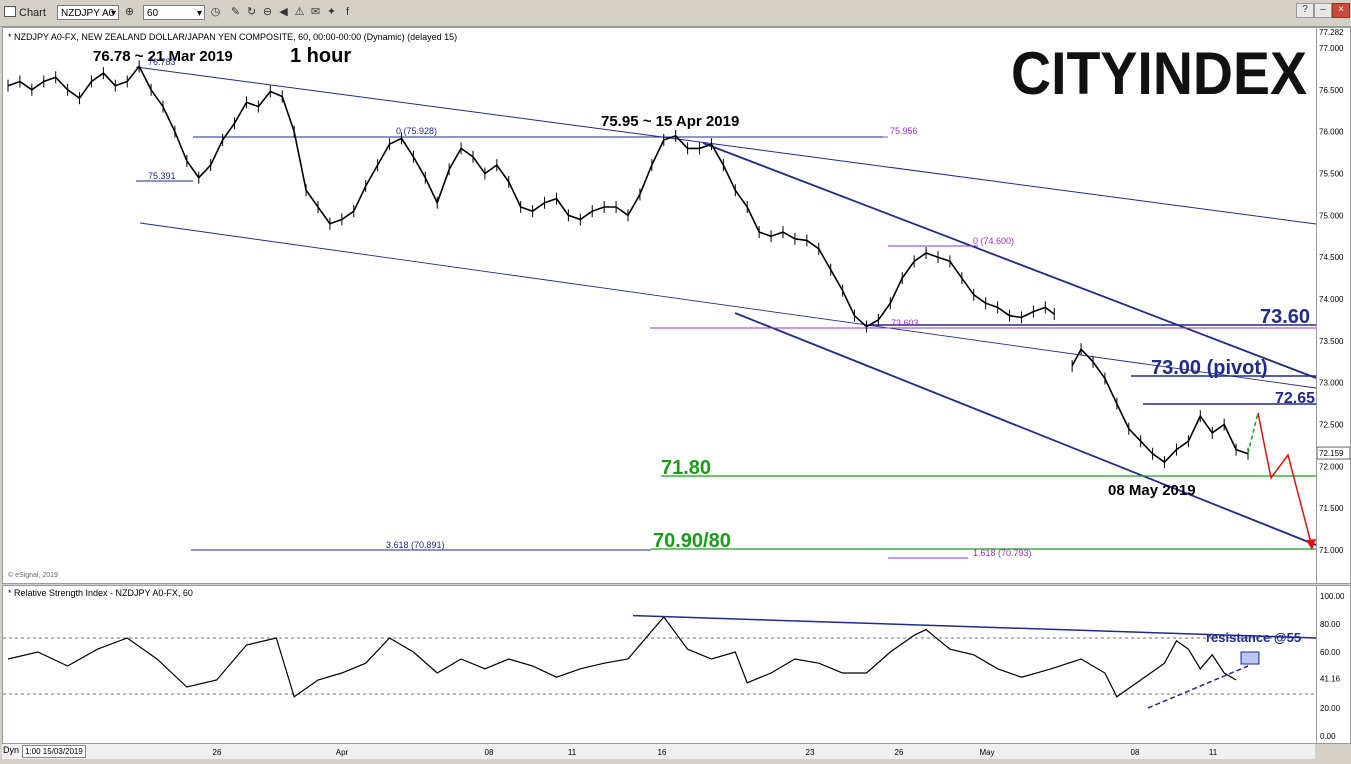  What do you see at coordinates (163, 56) in the screenshot?
I see `chart-annotation: 76.78 ~ 21 Mar 2019` at bounding box center [163, 56].